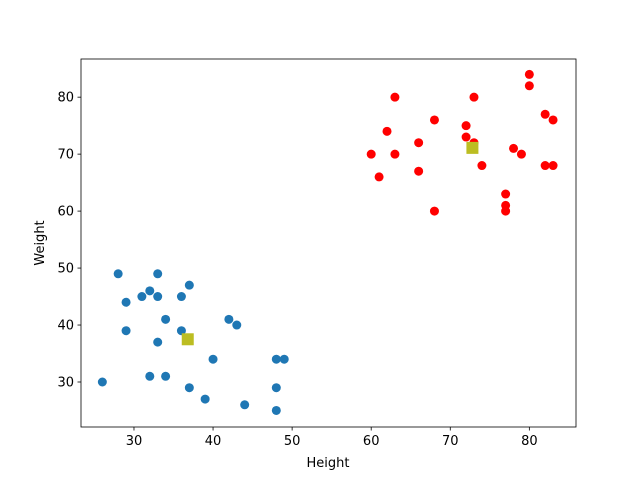  What do you see at coordinates (292, 441) in the screenshot?
I see `x-tick-label: 50` at bounding box center [292, 441].